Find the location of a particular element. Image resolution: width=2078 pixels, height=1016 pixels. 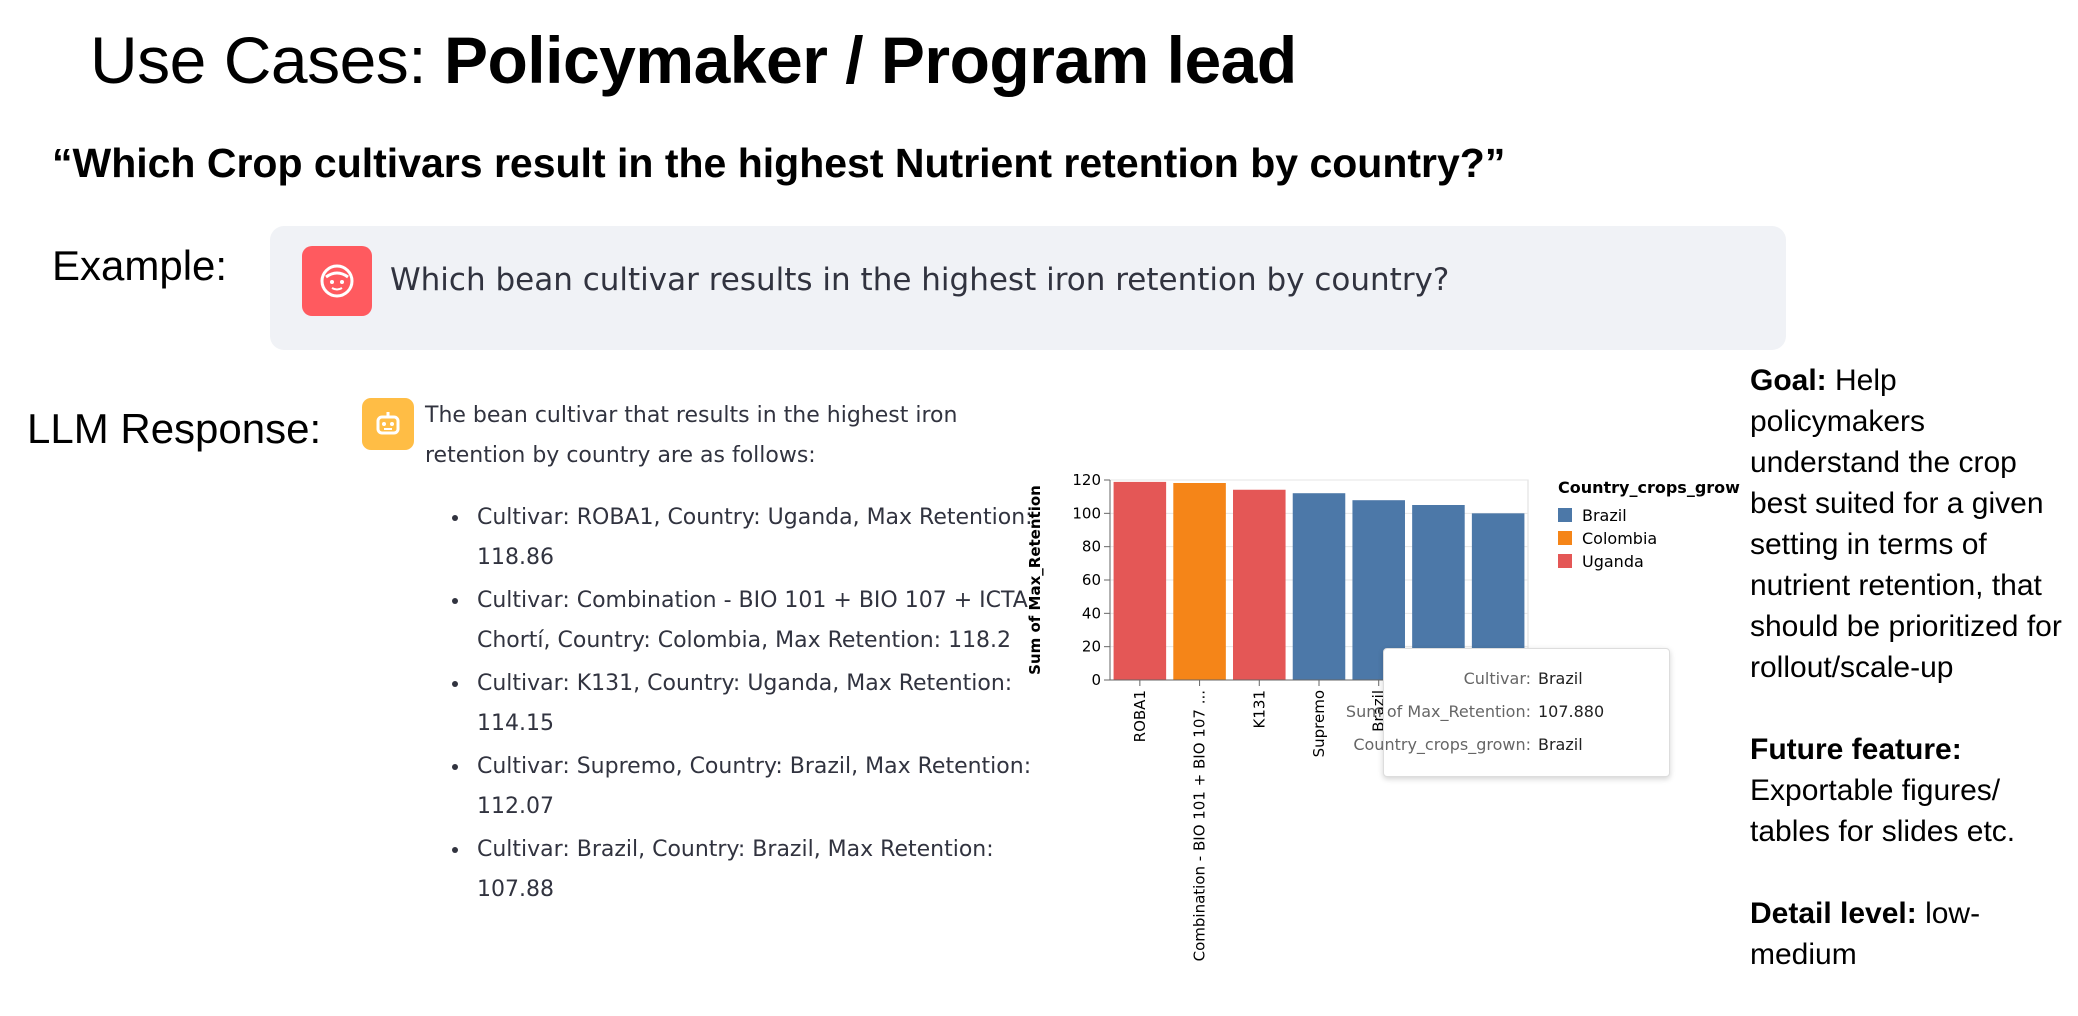

future-feature-label: Future feature: is located at coordinates (1856, 749).